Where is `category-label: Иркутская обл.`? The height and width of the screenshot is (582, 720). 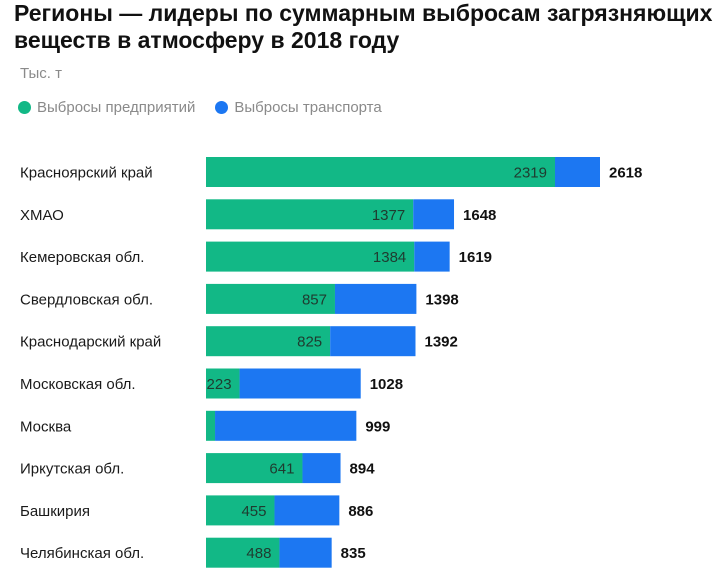
category-label: Иркутская обл. is located at coordinates (72, 469).